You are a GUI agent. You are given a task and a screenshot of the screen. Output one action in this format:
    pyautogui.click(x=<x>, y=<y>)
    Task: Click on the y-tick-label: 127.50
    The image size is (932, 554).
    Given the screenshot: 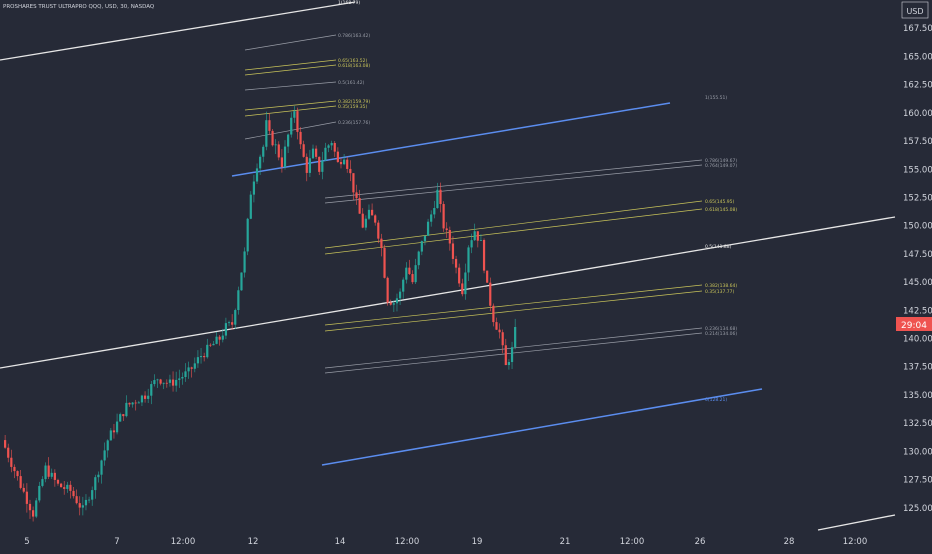 What is the action you would take?
    pyautogui.click(x=917, y=481)
    